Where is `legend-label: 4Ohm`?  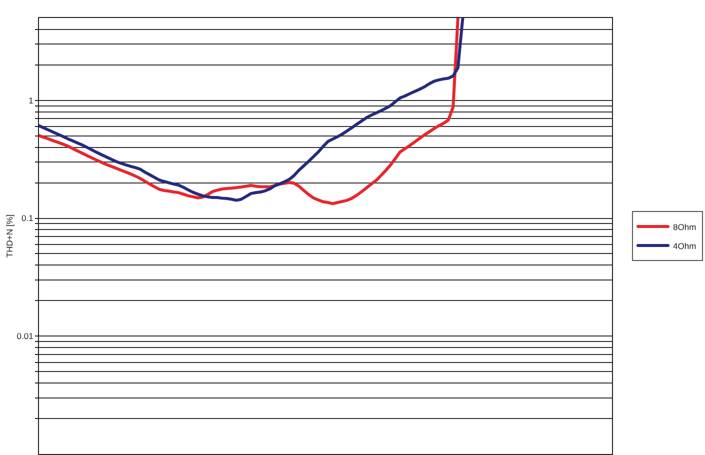 legend-label: 4Ohm is located at coordinates (684, 245).